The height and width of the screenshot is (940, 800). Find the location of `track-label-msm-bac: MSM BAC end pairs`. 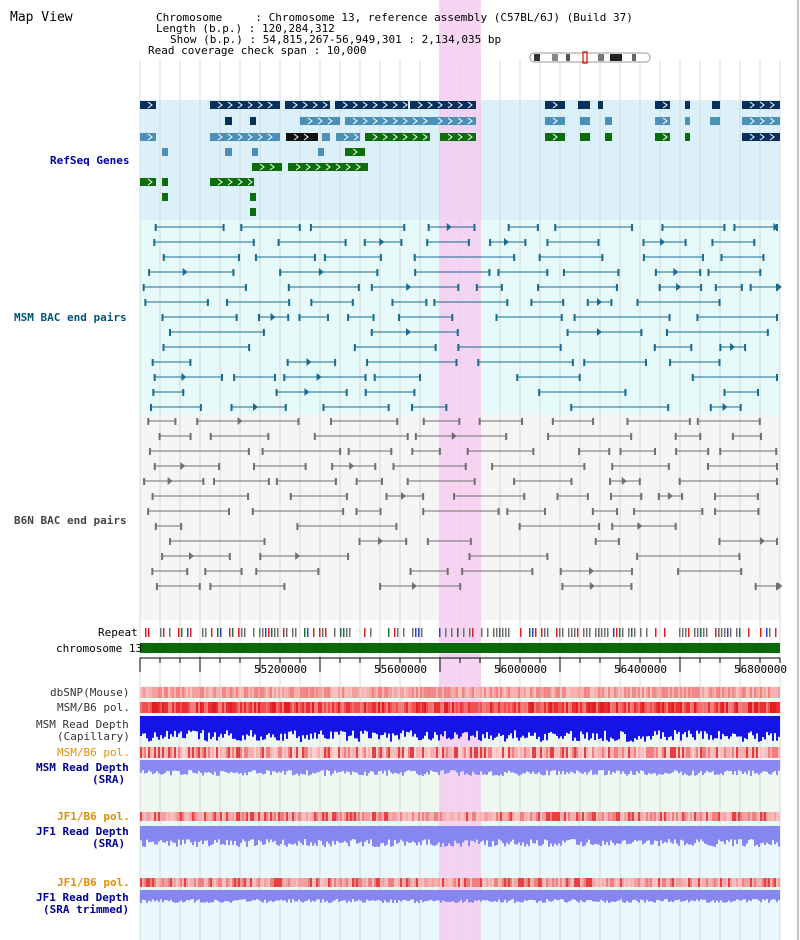

track-label-msm-bac: MSM BAC end pairs is located at coordinates (70, 317).